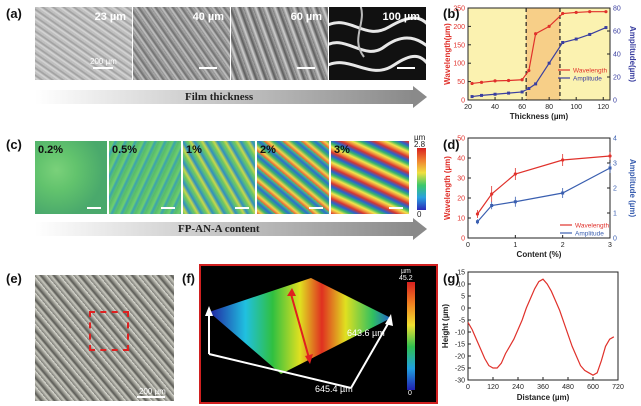 Image resolution: width=641 pixels, height=406 pixels. What do you see at coordinates (617, 9) in the screenshot?
I see `y2-tick-label: 80` at bounding box center [617, 9].